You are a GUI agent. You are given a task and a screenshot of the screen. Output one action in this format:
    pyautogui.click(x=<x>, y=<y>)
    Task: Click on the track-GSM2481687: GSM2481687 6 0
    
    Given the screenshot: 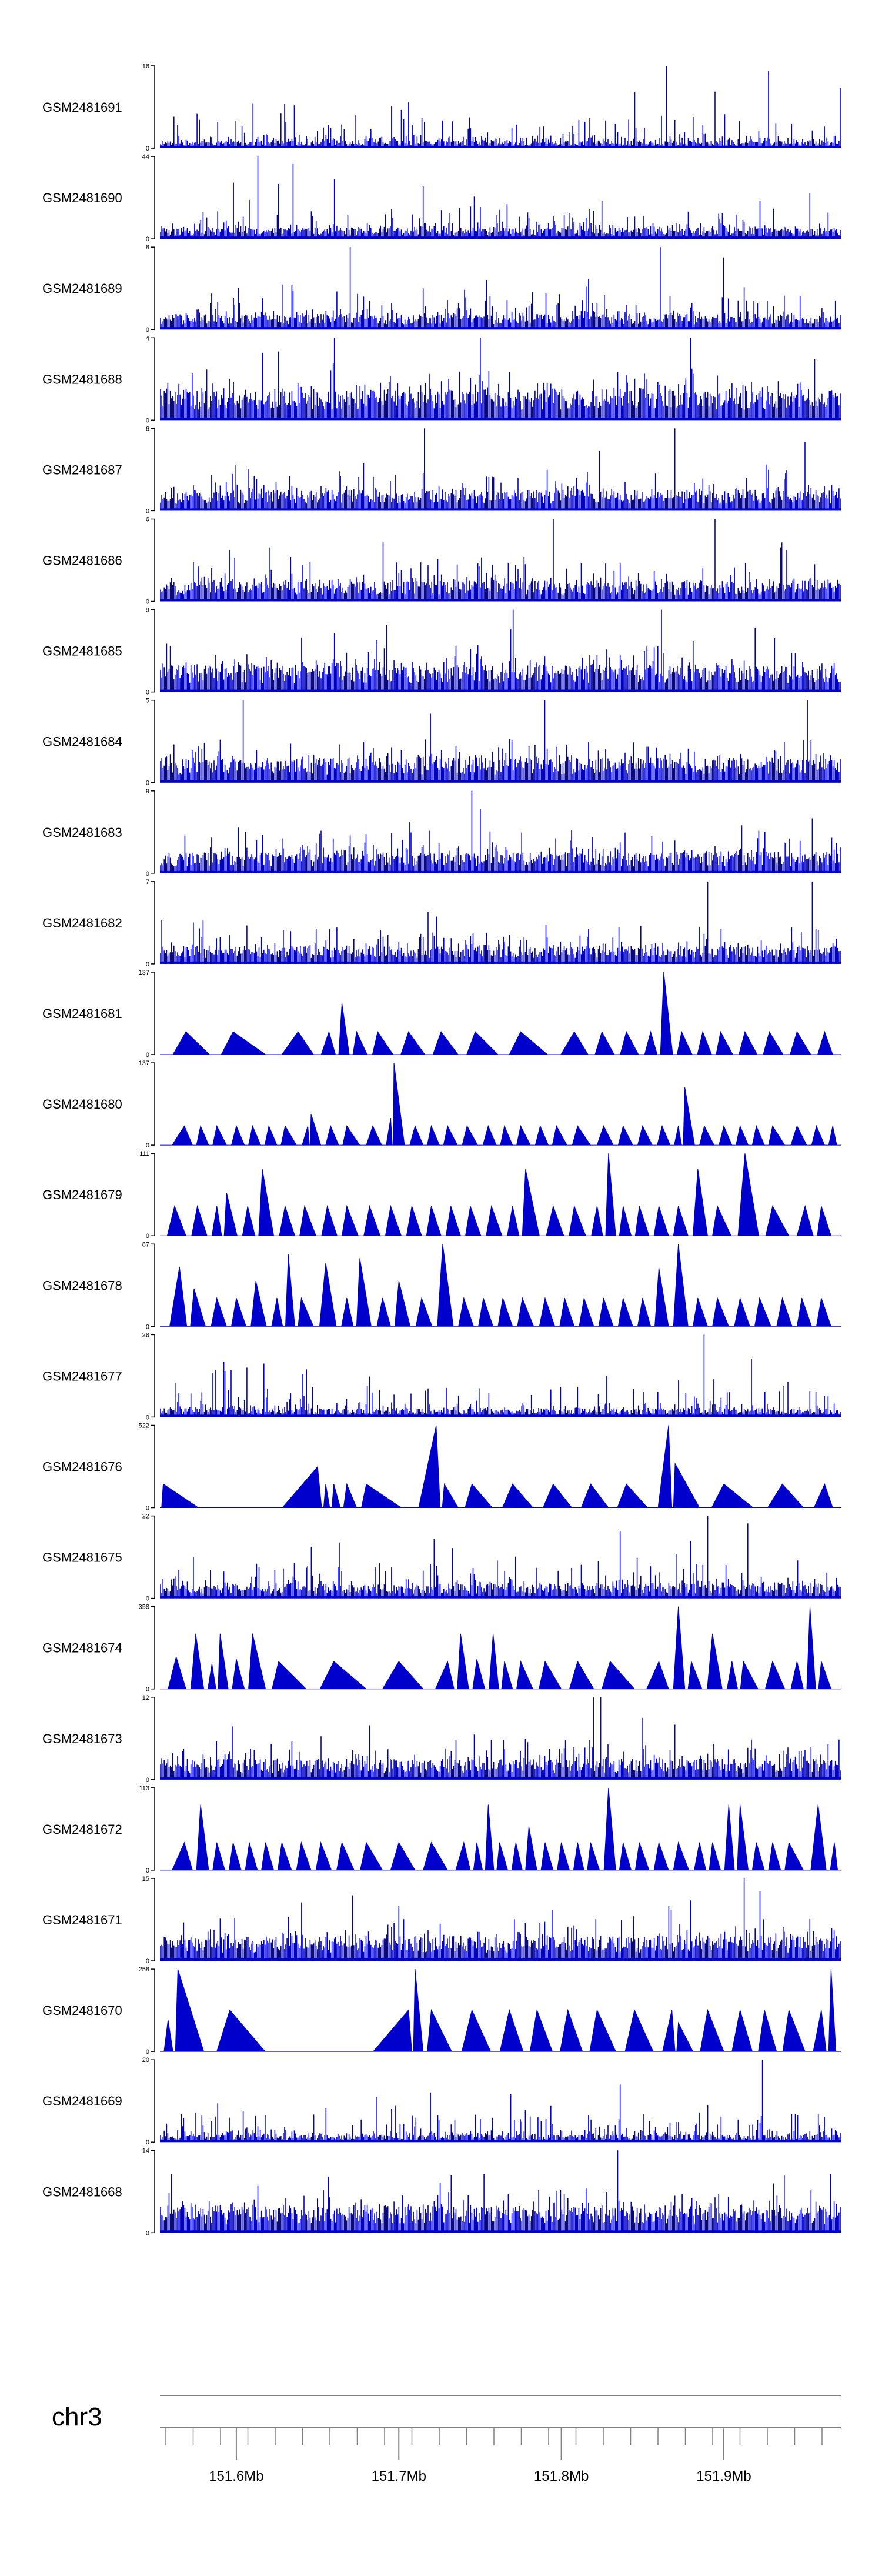 What is the action you would take?
    pyautogui.click(x=441, y=470)
    